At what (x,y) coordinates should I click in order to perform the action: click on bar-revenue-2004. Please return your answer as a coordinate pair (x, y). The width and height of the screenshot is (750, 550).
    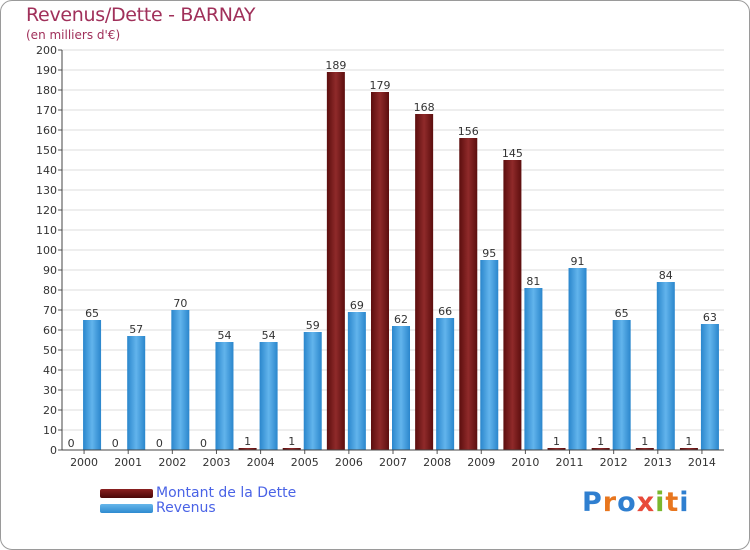
    Looking at the image, I should click on (268, 396).